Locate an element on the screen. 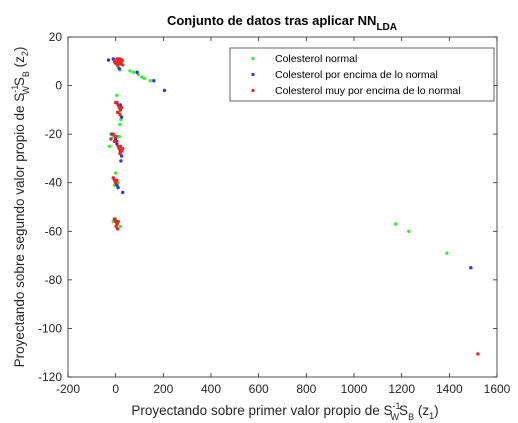 The image size is (518, 423). legend-label-above-normal: Colesterol por encima de lo normal is located at coordinates (356, 75).